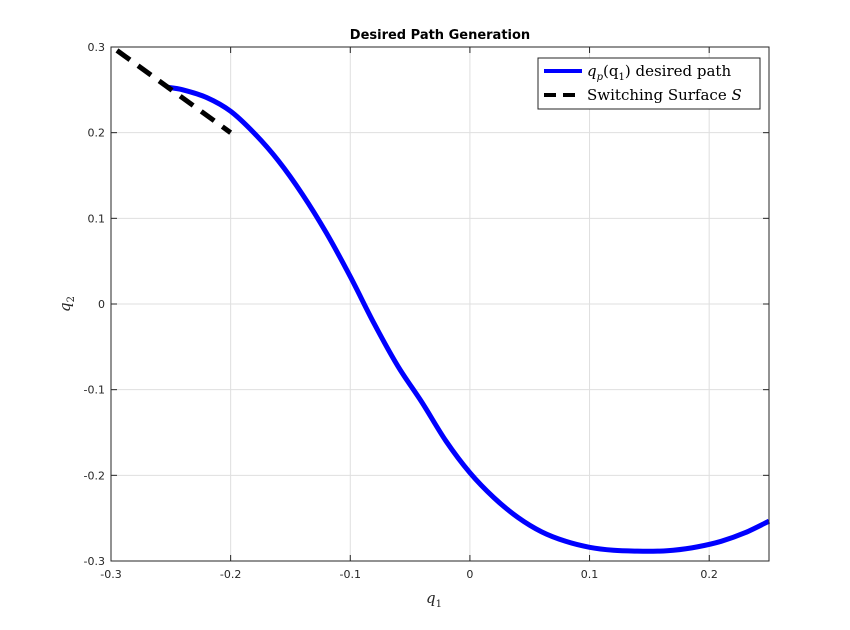 Image resolution: width=850 pixels, height=630 pixels. I want to click on y-tick-label: -0.3, so click(94, 561).